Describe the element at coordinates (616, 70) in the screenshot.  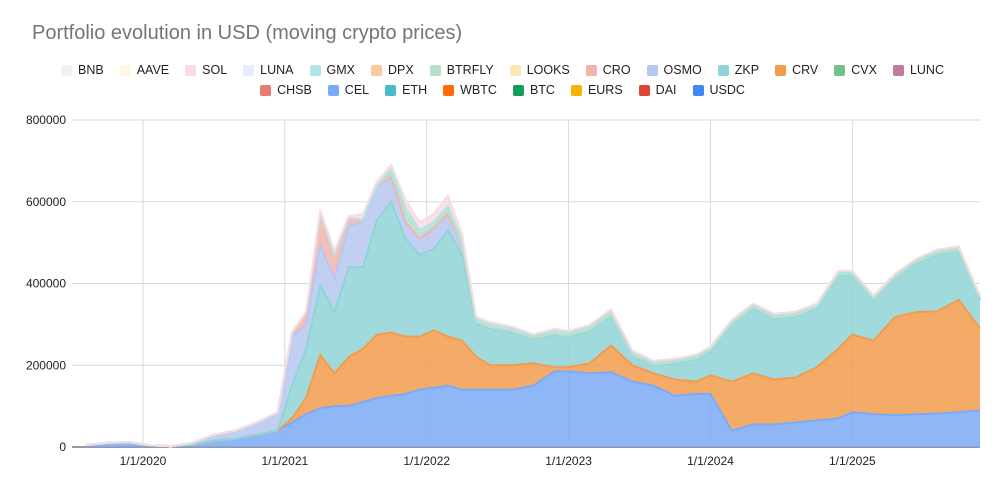
I see `legend-label: CRO` at that location.